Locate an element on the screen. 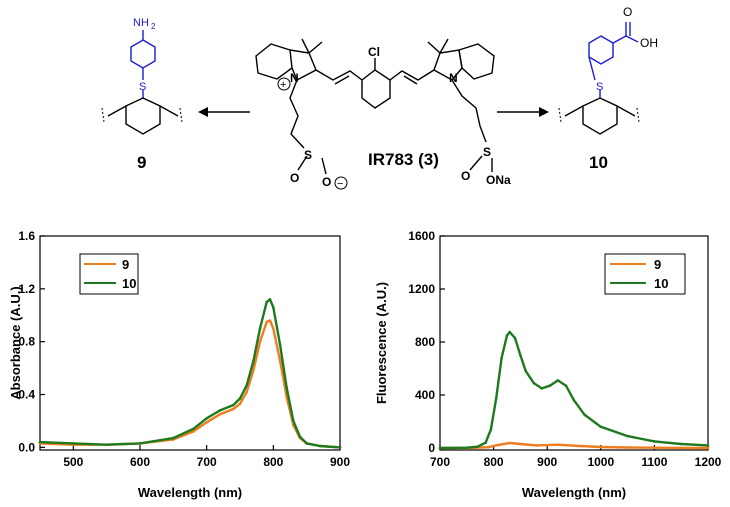 This screenshot has height=507, width=730. fluorescence-y-tick-label: 800 is located at coordinates (425, 342).